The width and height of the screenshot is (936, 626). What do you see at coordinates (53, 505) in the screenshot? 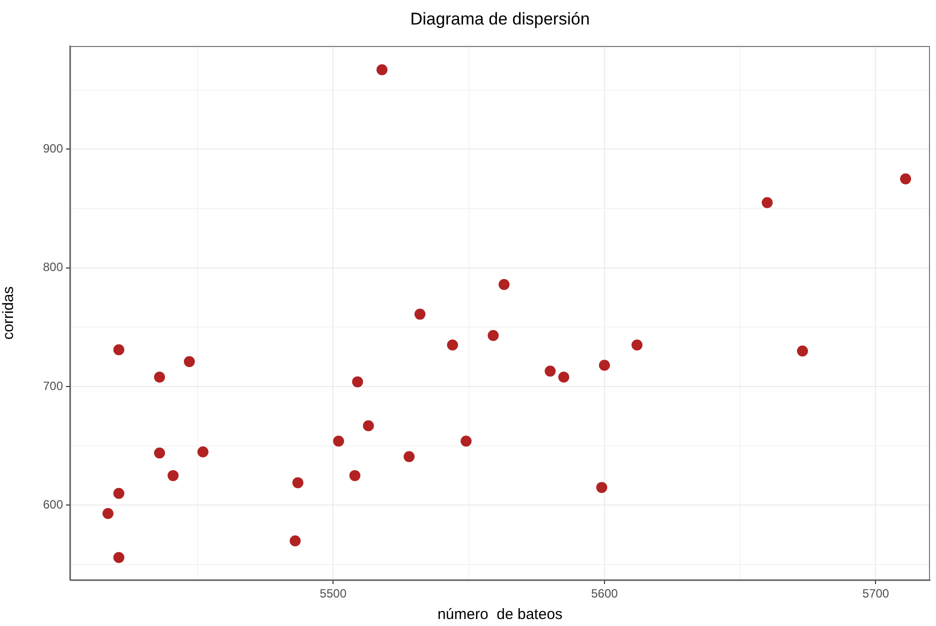
I see `y-tick-label: 600` at bounding box center [53, 505].